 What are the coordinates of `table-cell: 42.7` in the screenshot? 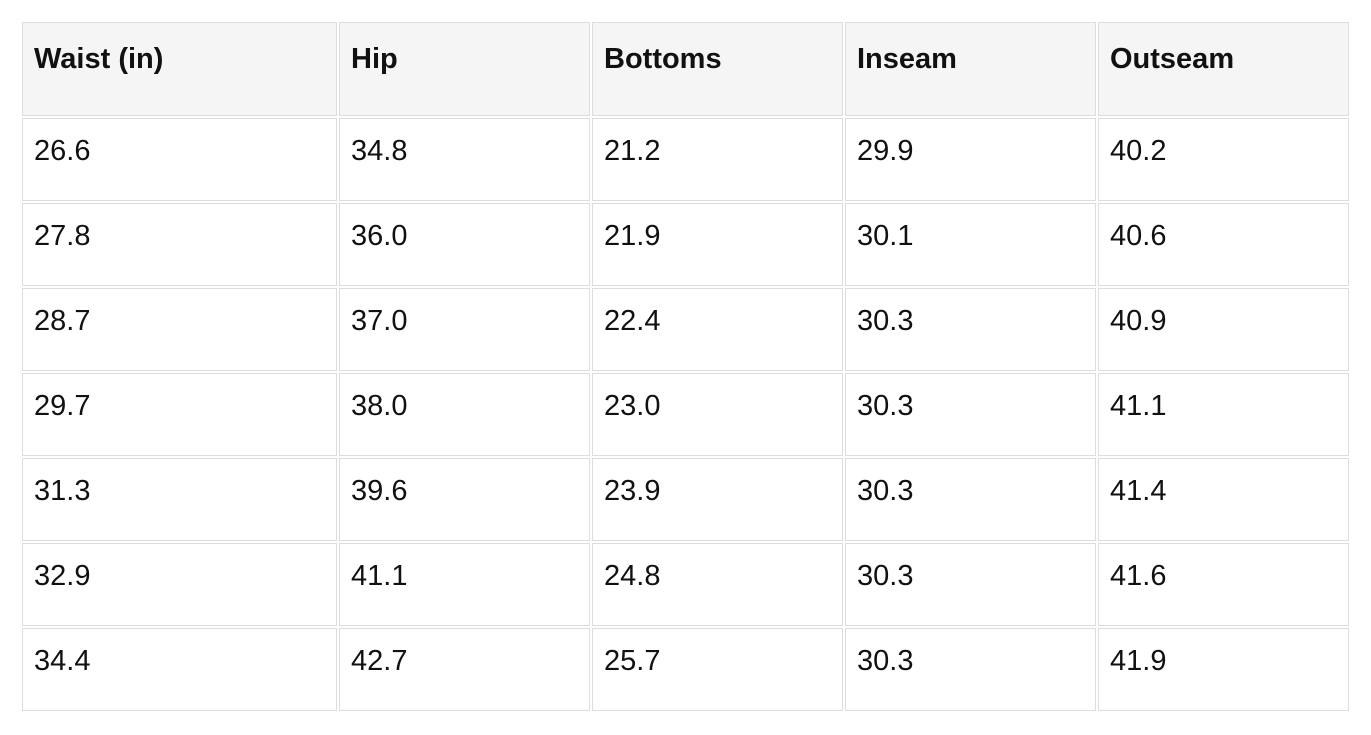 It's located at (464, 669).